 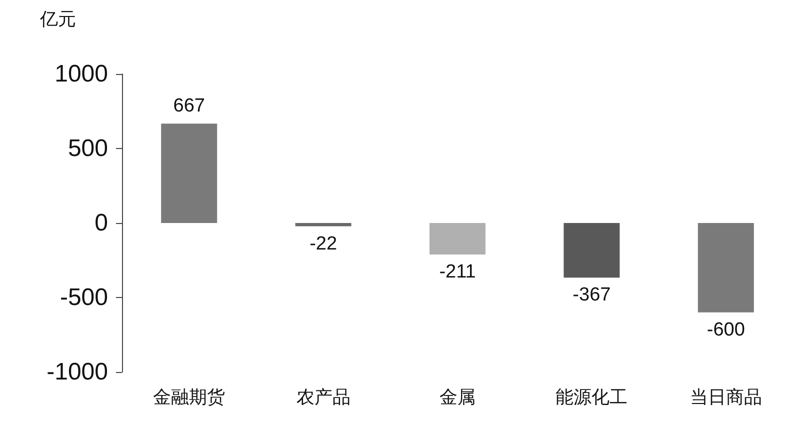 What do you see at coordinates (323, 397) in the screenshot?
I see `x-tick-label: 农产品` at bounding box center [323, 397].